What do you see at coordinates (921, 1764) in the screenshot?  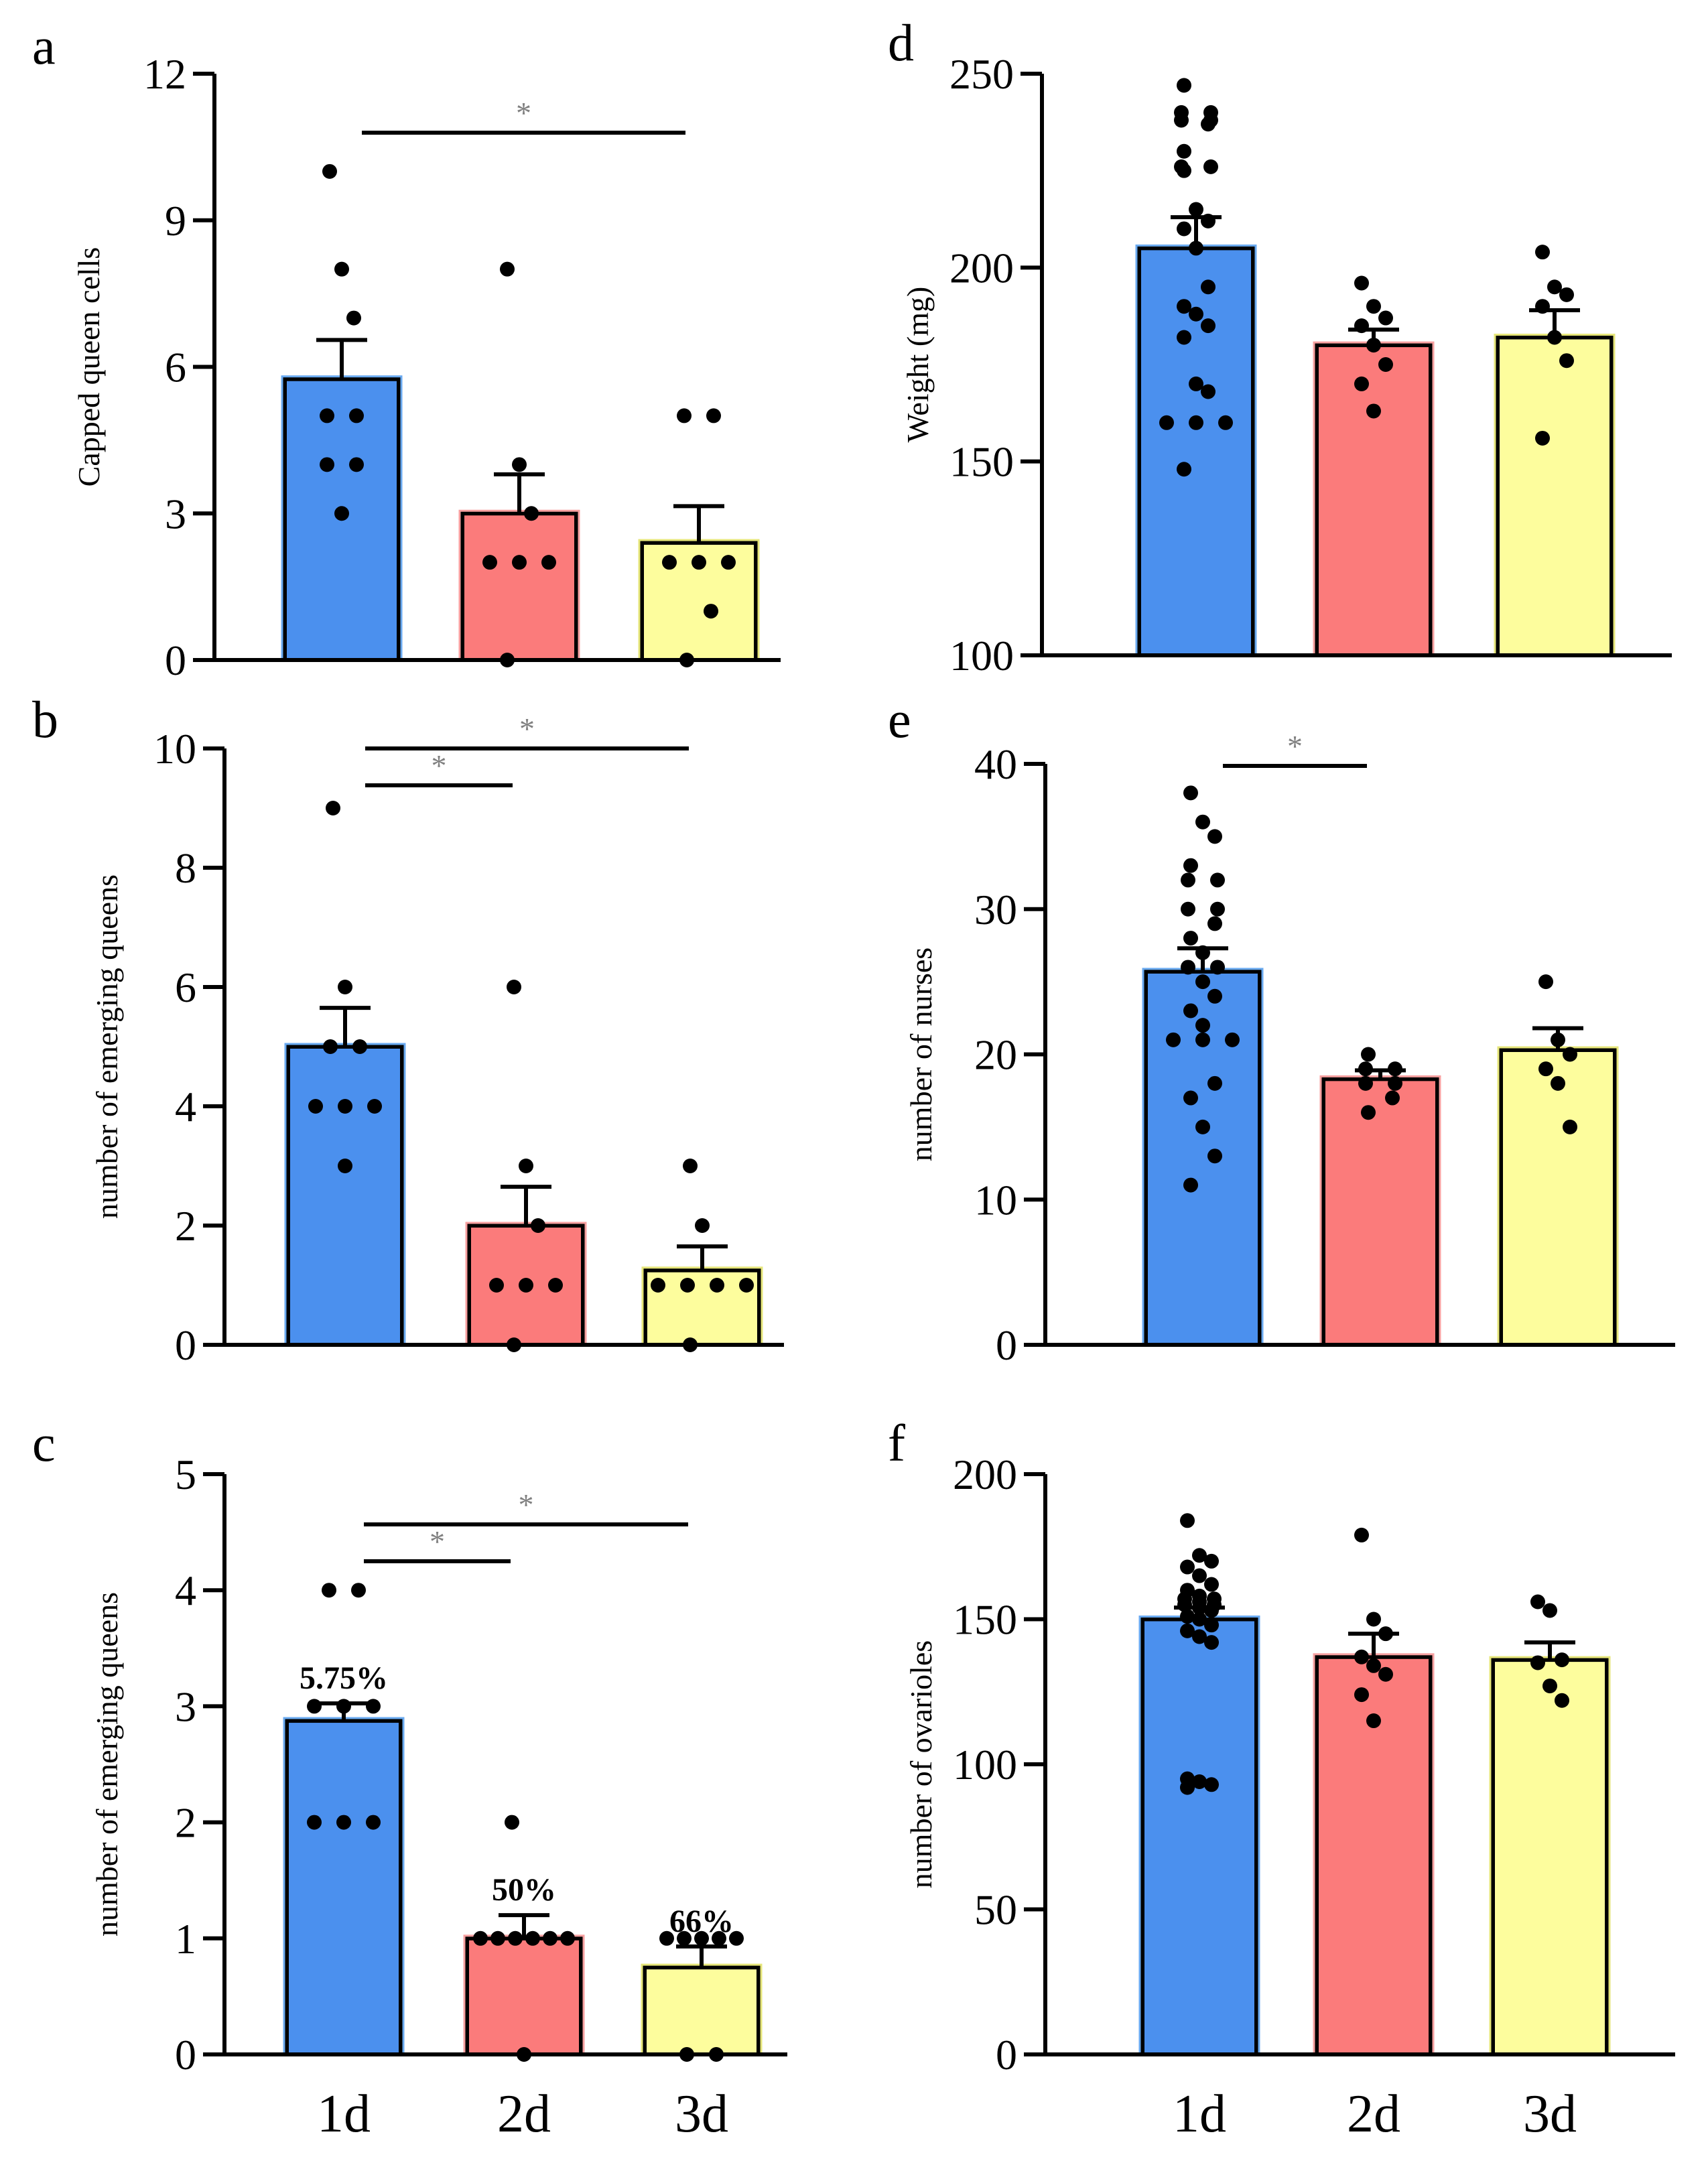 I see `y-axis-label: number of ovarioles` at bounding box center [921, 1764].